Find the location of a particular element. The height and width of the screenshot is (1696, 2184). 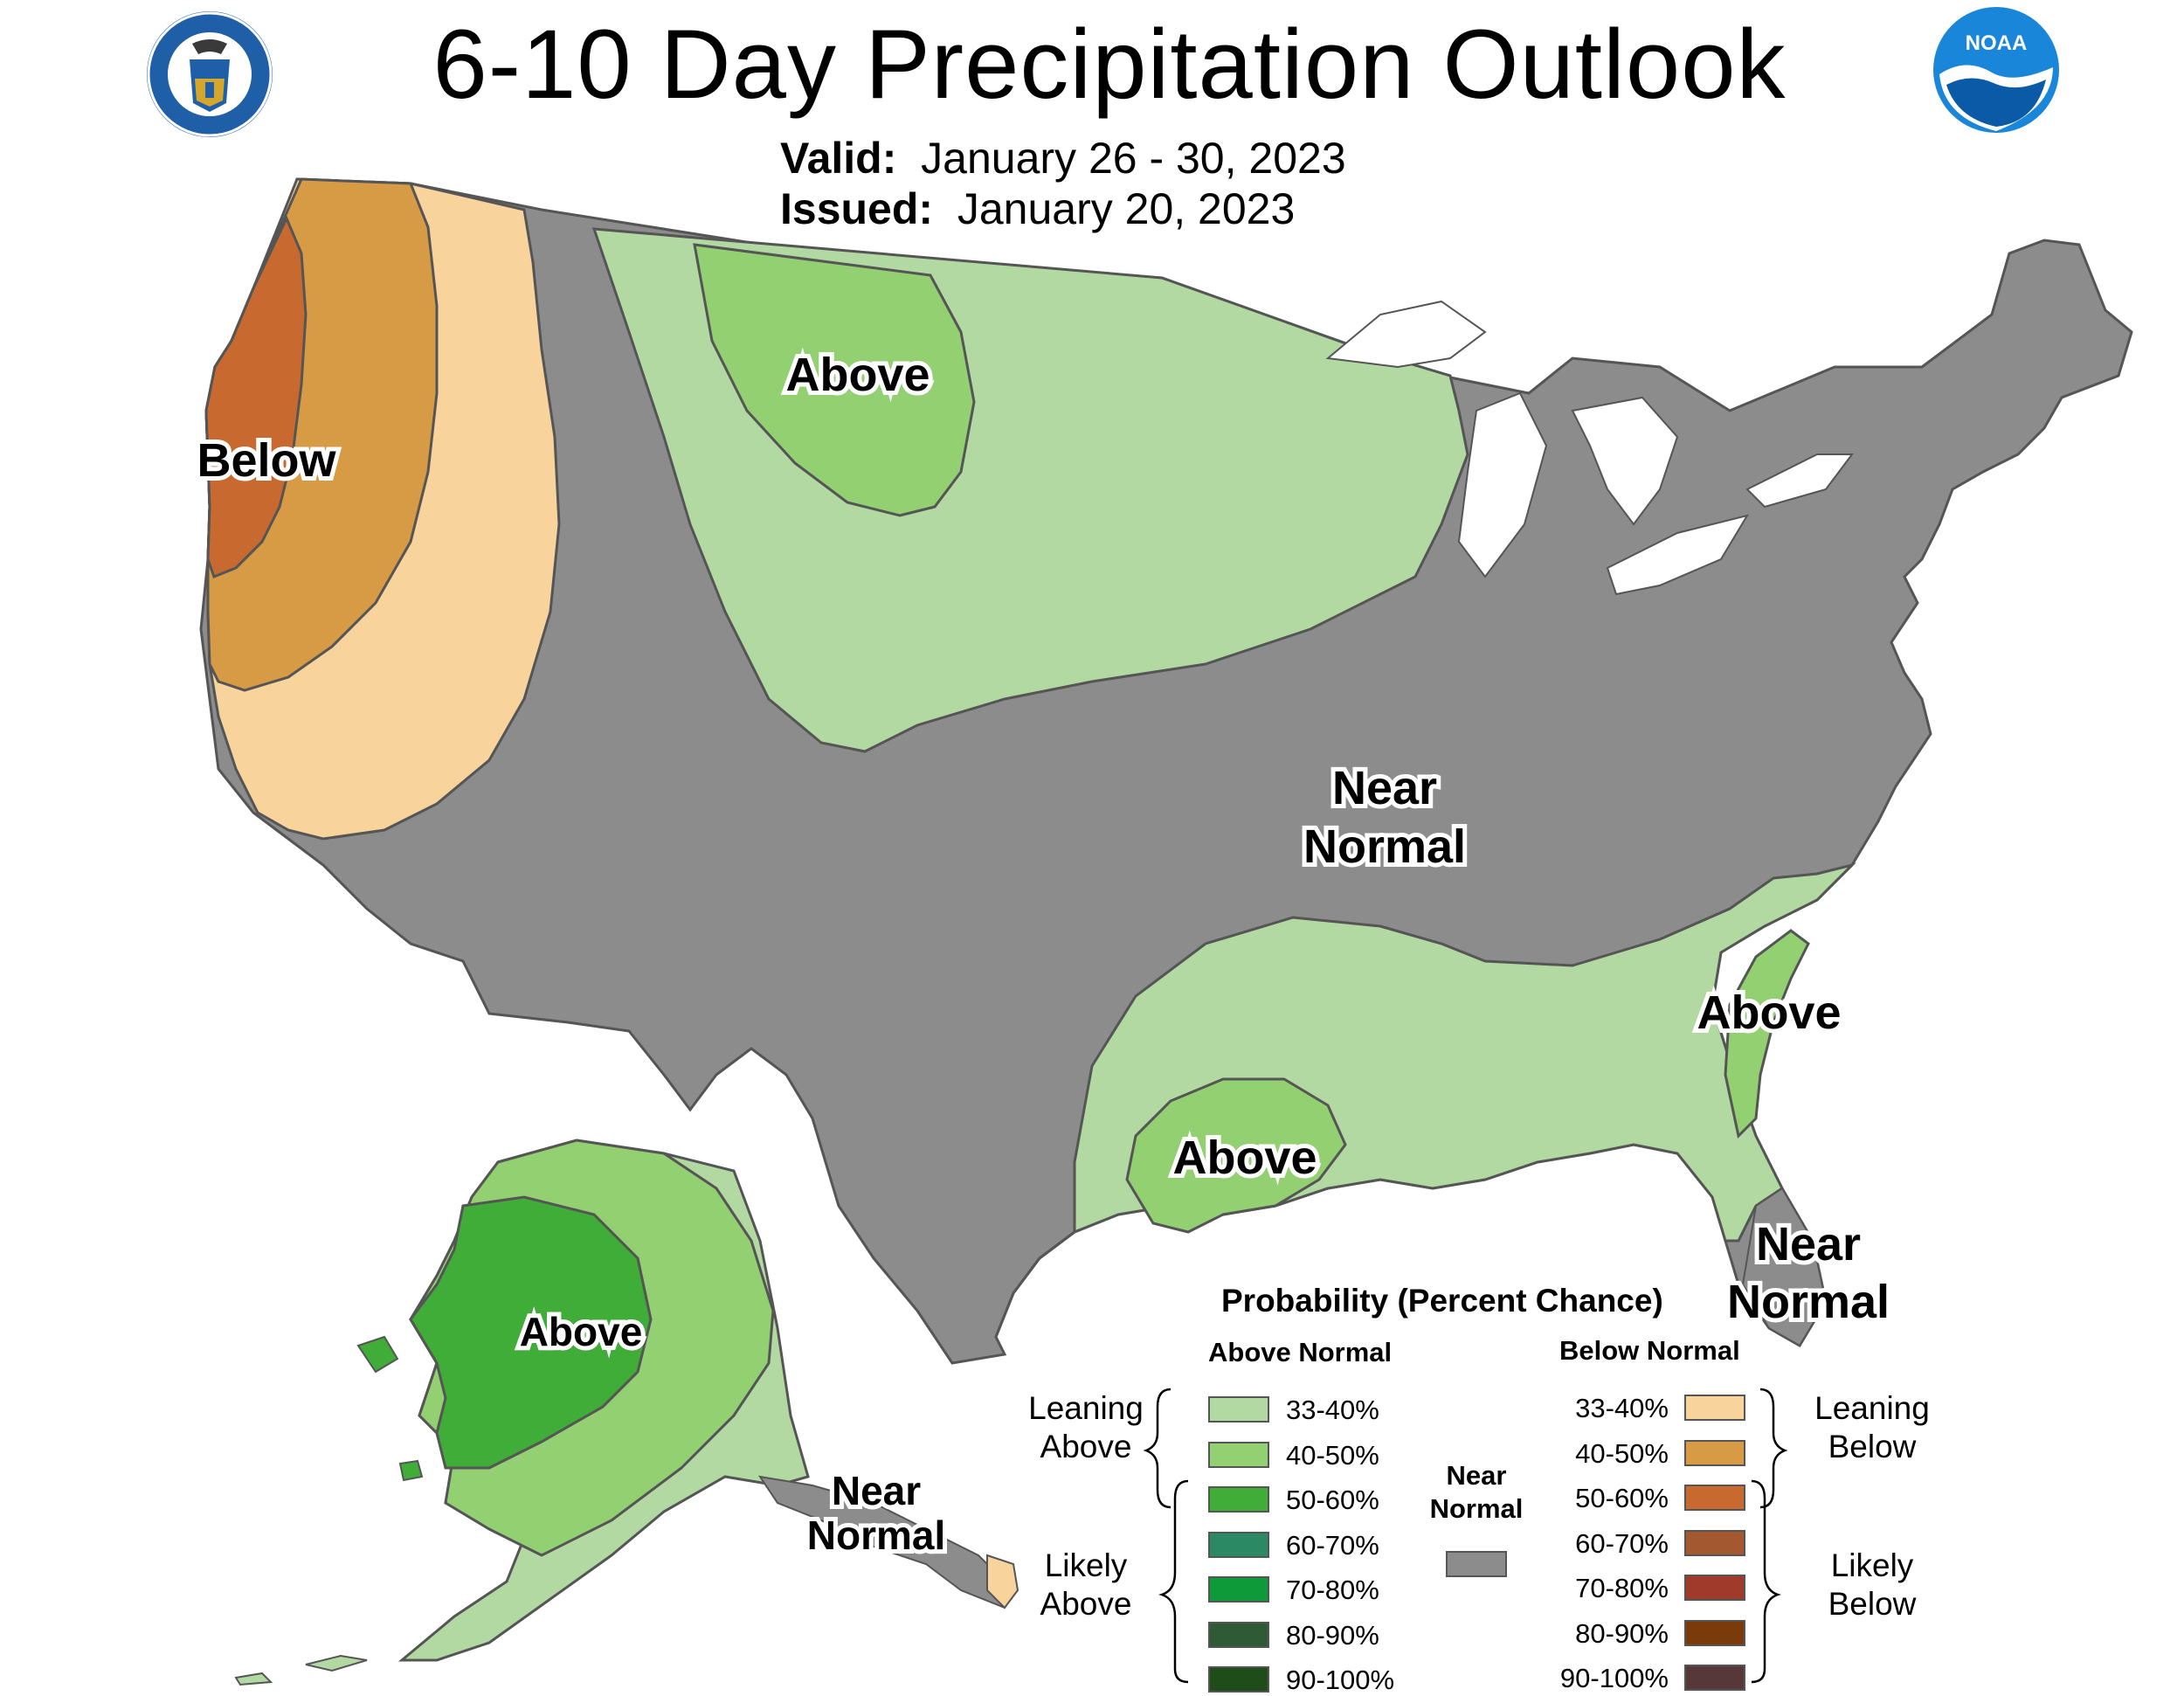

legend-near-normal-header: Near Normal is located at coordinates (1476, 1492).